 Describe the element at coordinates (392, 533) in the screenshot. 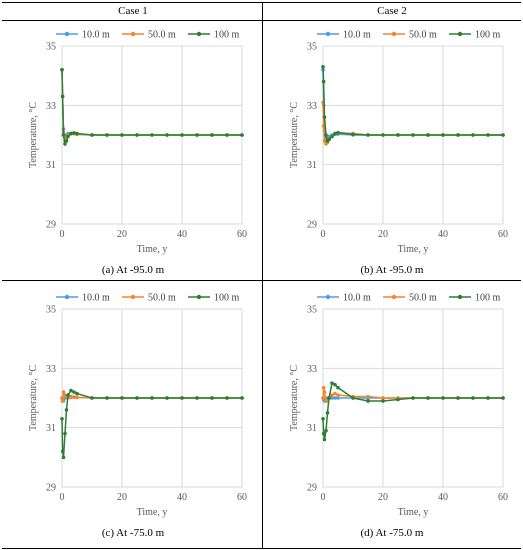

I see `caption-d: (d) At -75.0 m` at that location.